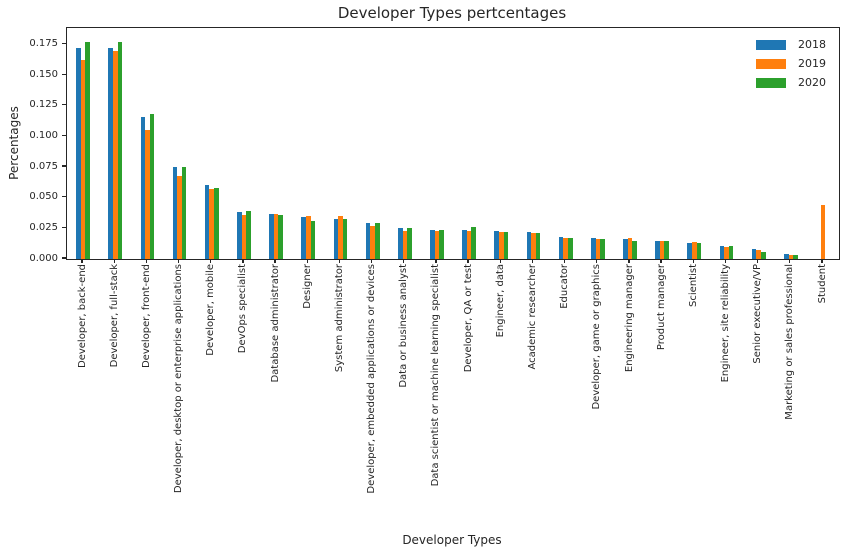  What do you see at coordinates (43, 166) in the screenshot?
I see `y-tick-label: 0.075` at bounding box center [43, 166].